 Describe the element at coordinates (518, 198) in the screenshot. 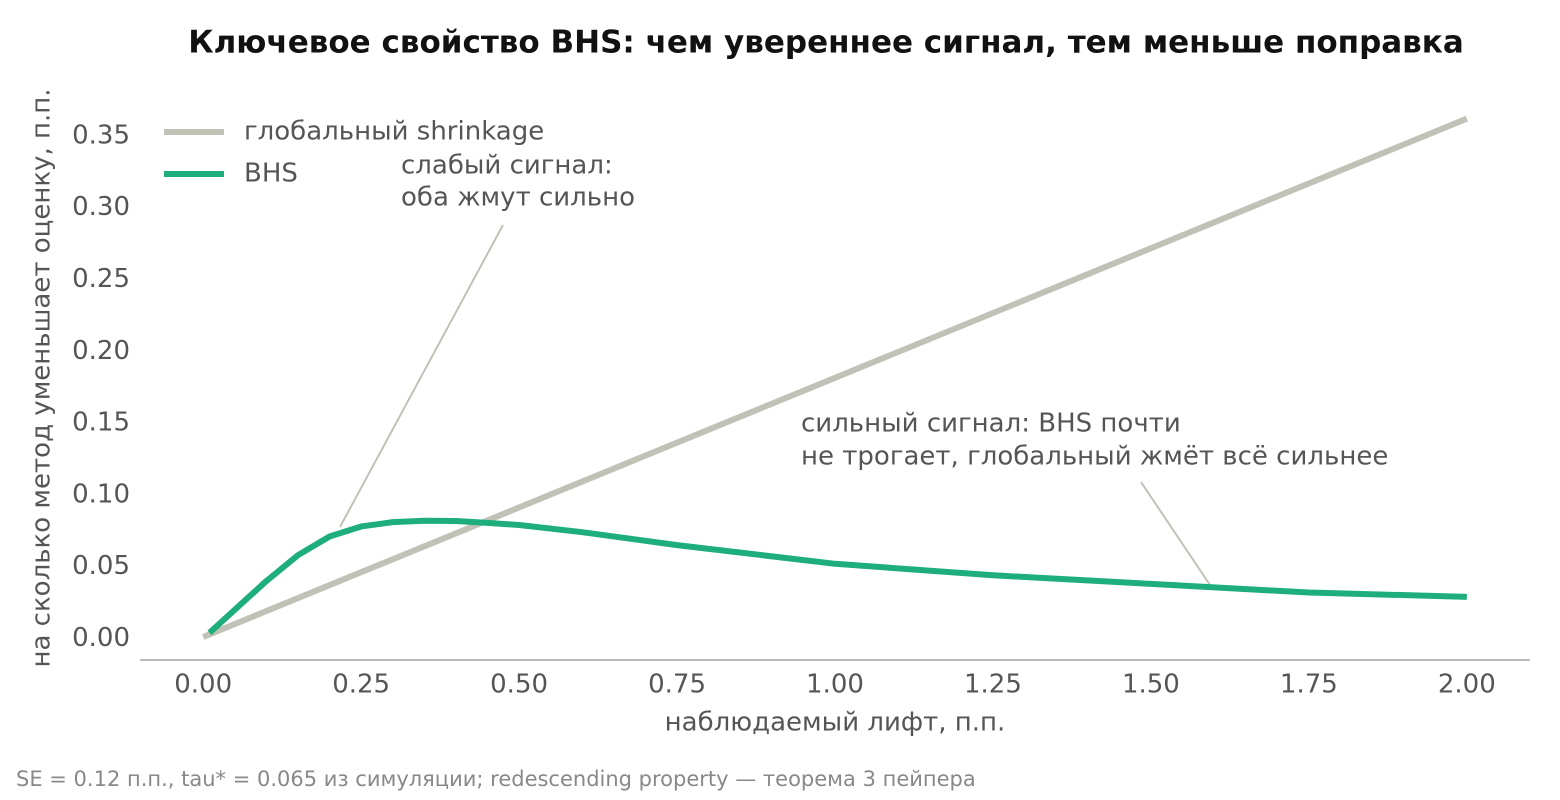

I see `annotation: оба жмут сильно` at that location.